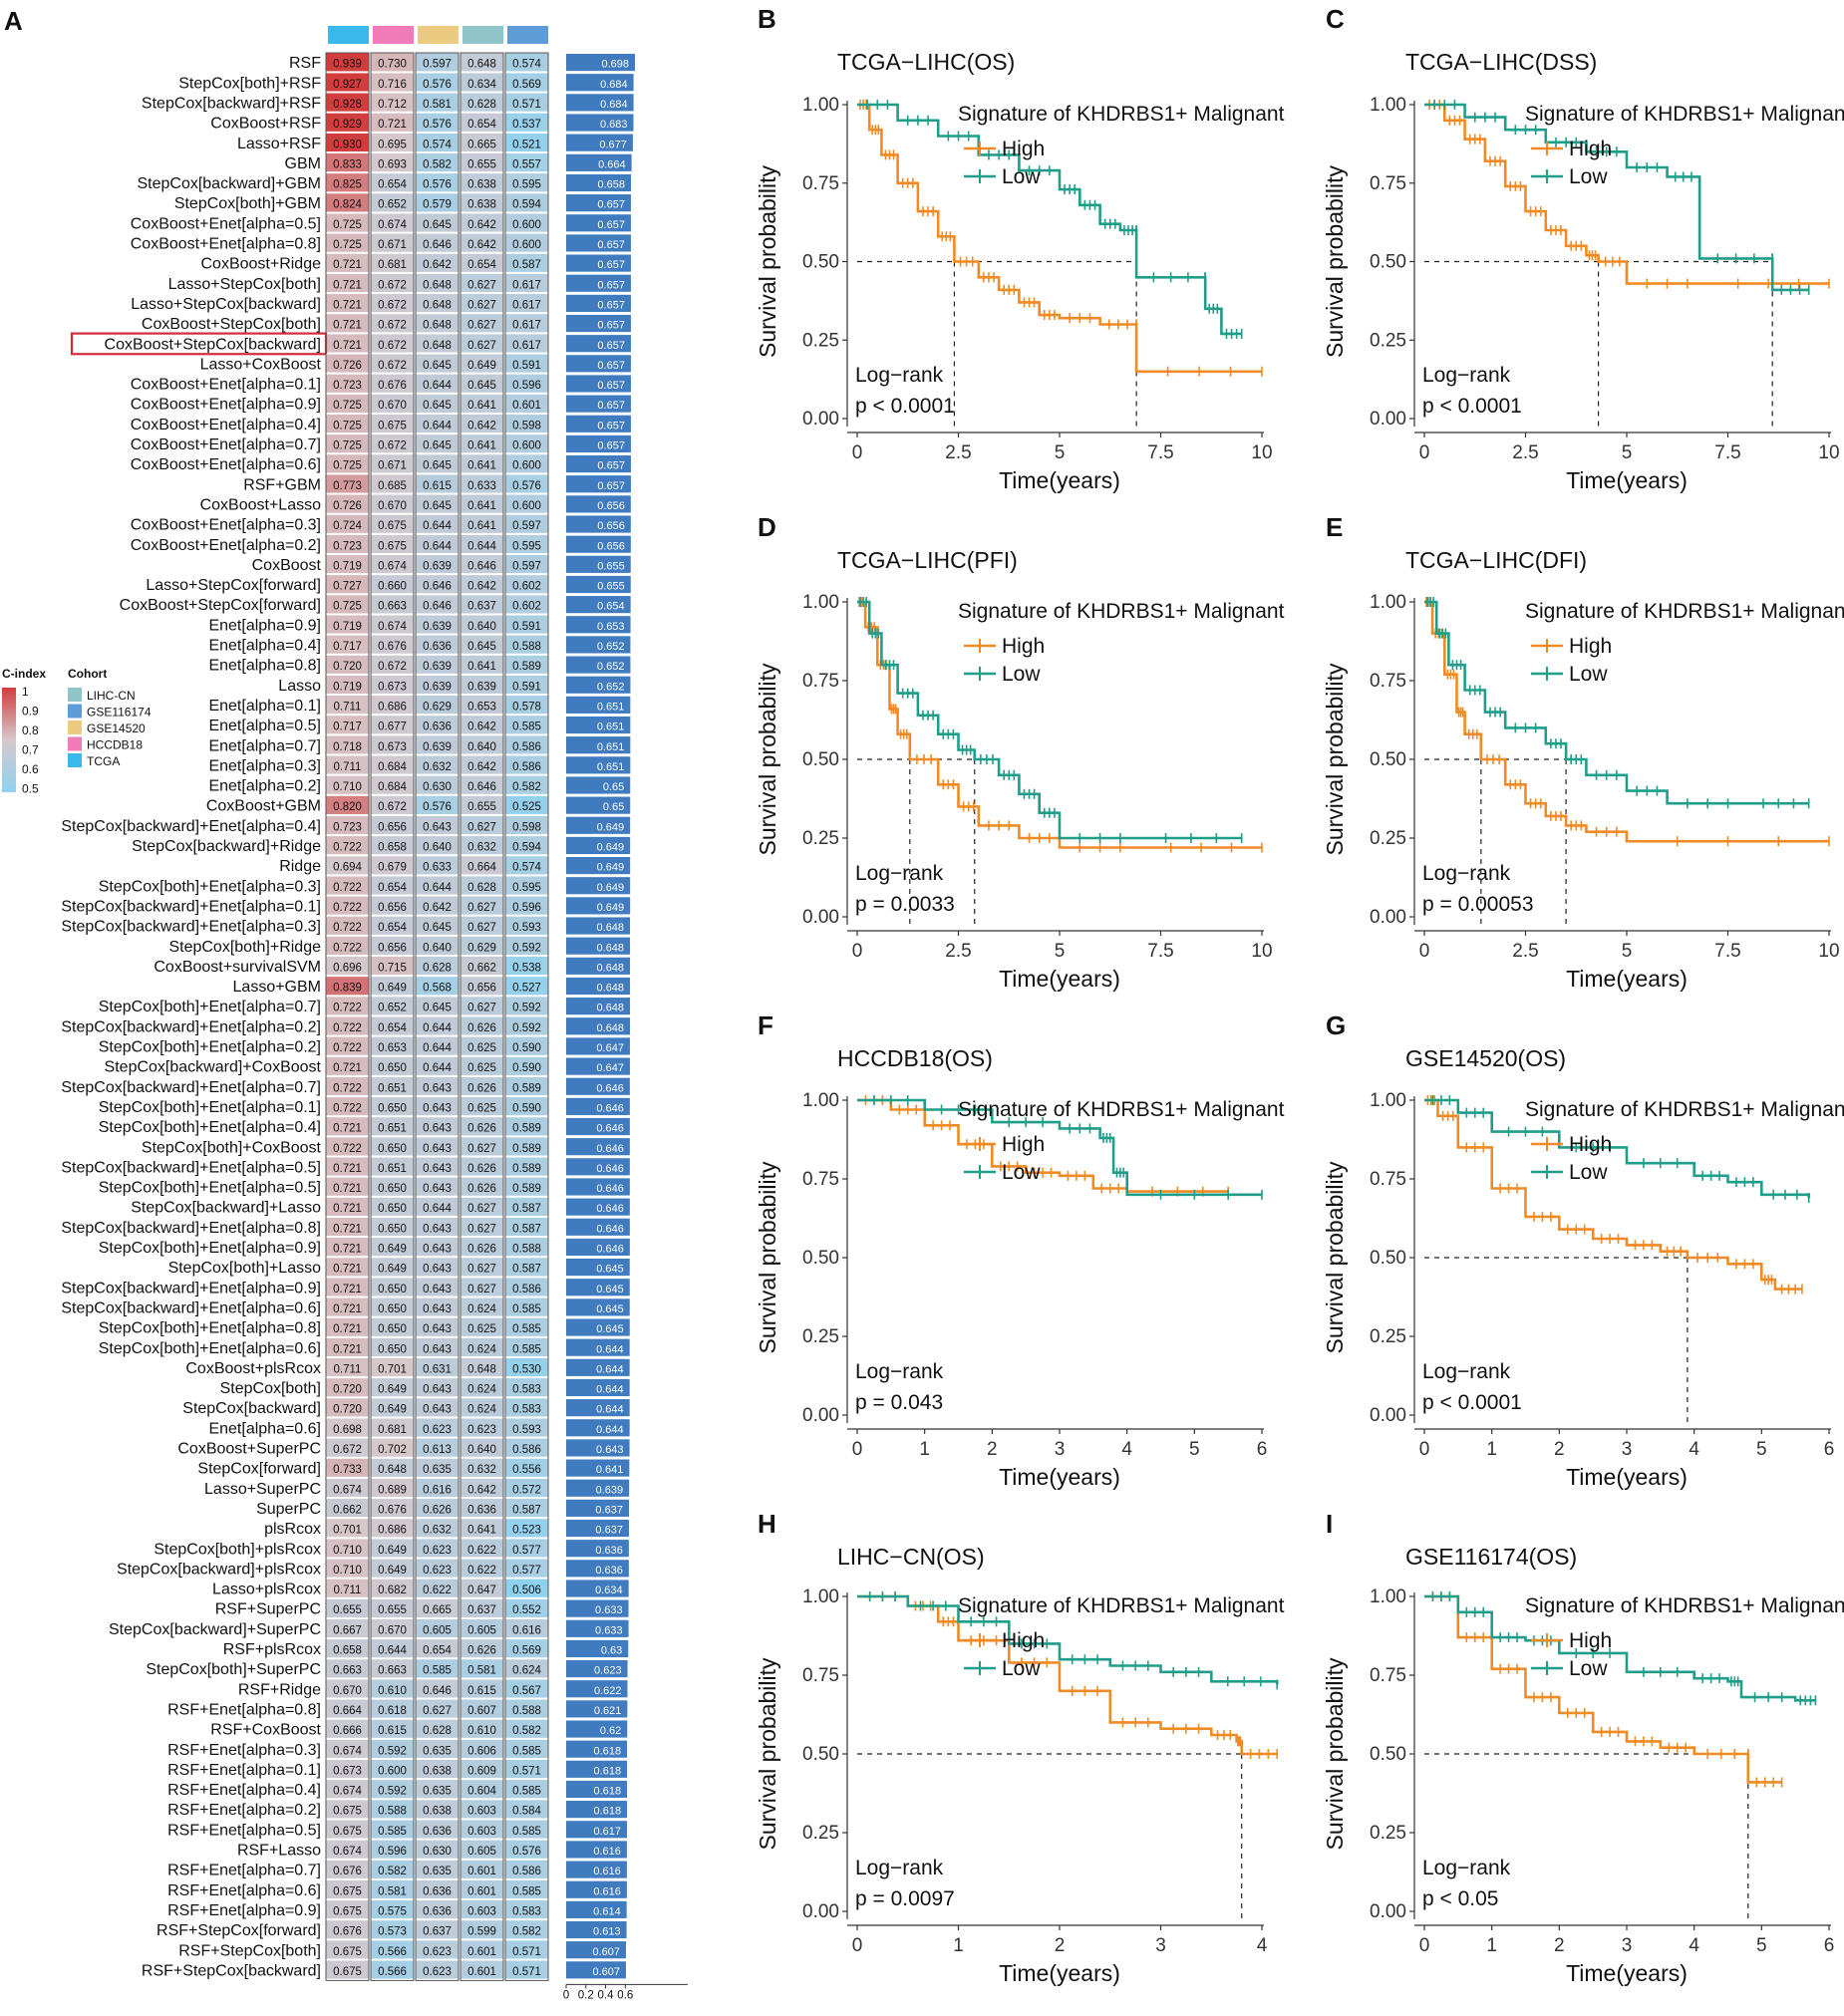 Image resolution: width=1844 pixels, height=2016 pixels. Describe the element at coordinates (481, 707) in the screenshot. I see `heatmap-cell-value: 0.653` at that location.